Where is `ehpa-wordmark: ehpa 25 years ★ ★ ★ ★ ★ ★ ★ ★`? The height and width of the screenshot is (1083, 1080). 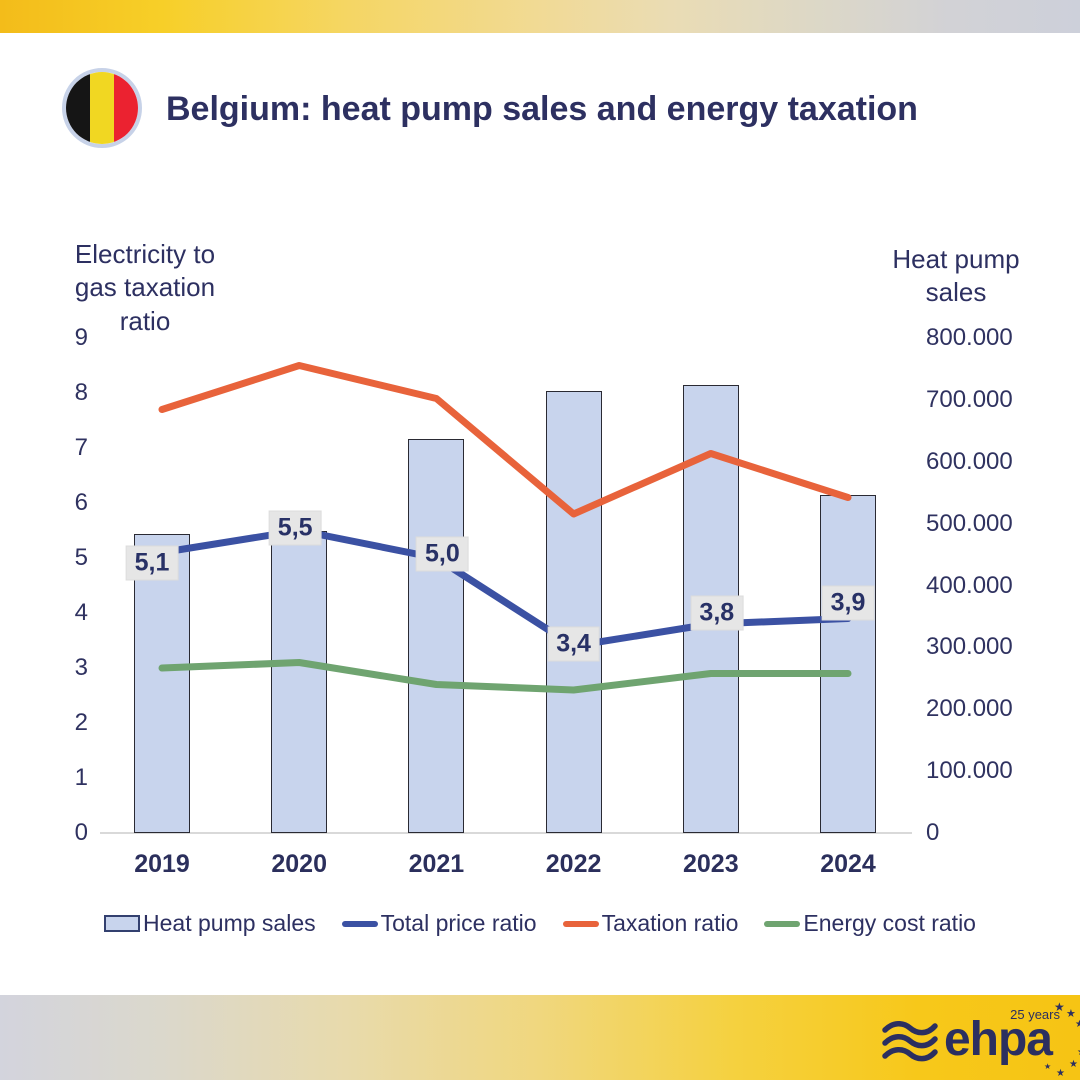 ehpa-wordmark: ehpa 25 years ★ ★ ★ ★ ★ ★ ★ ★ is located at coordinates (1011, 1039).